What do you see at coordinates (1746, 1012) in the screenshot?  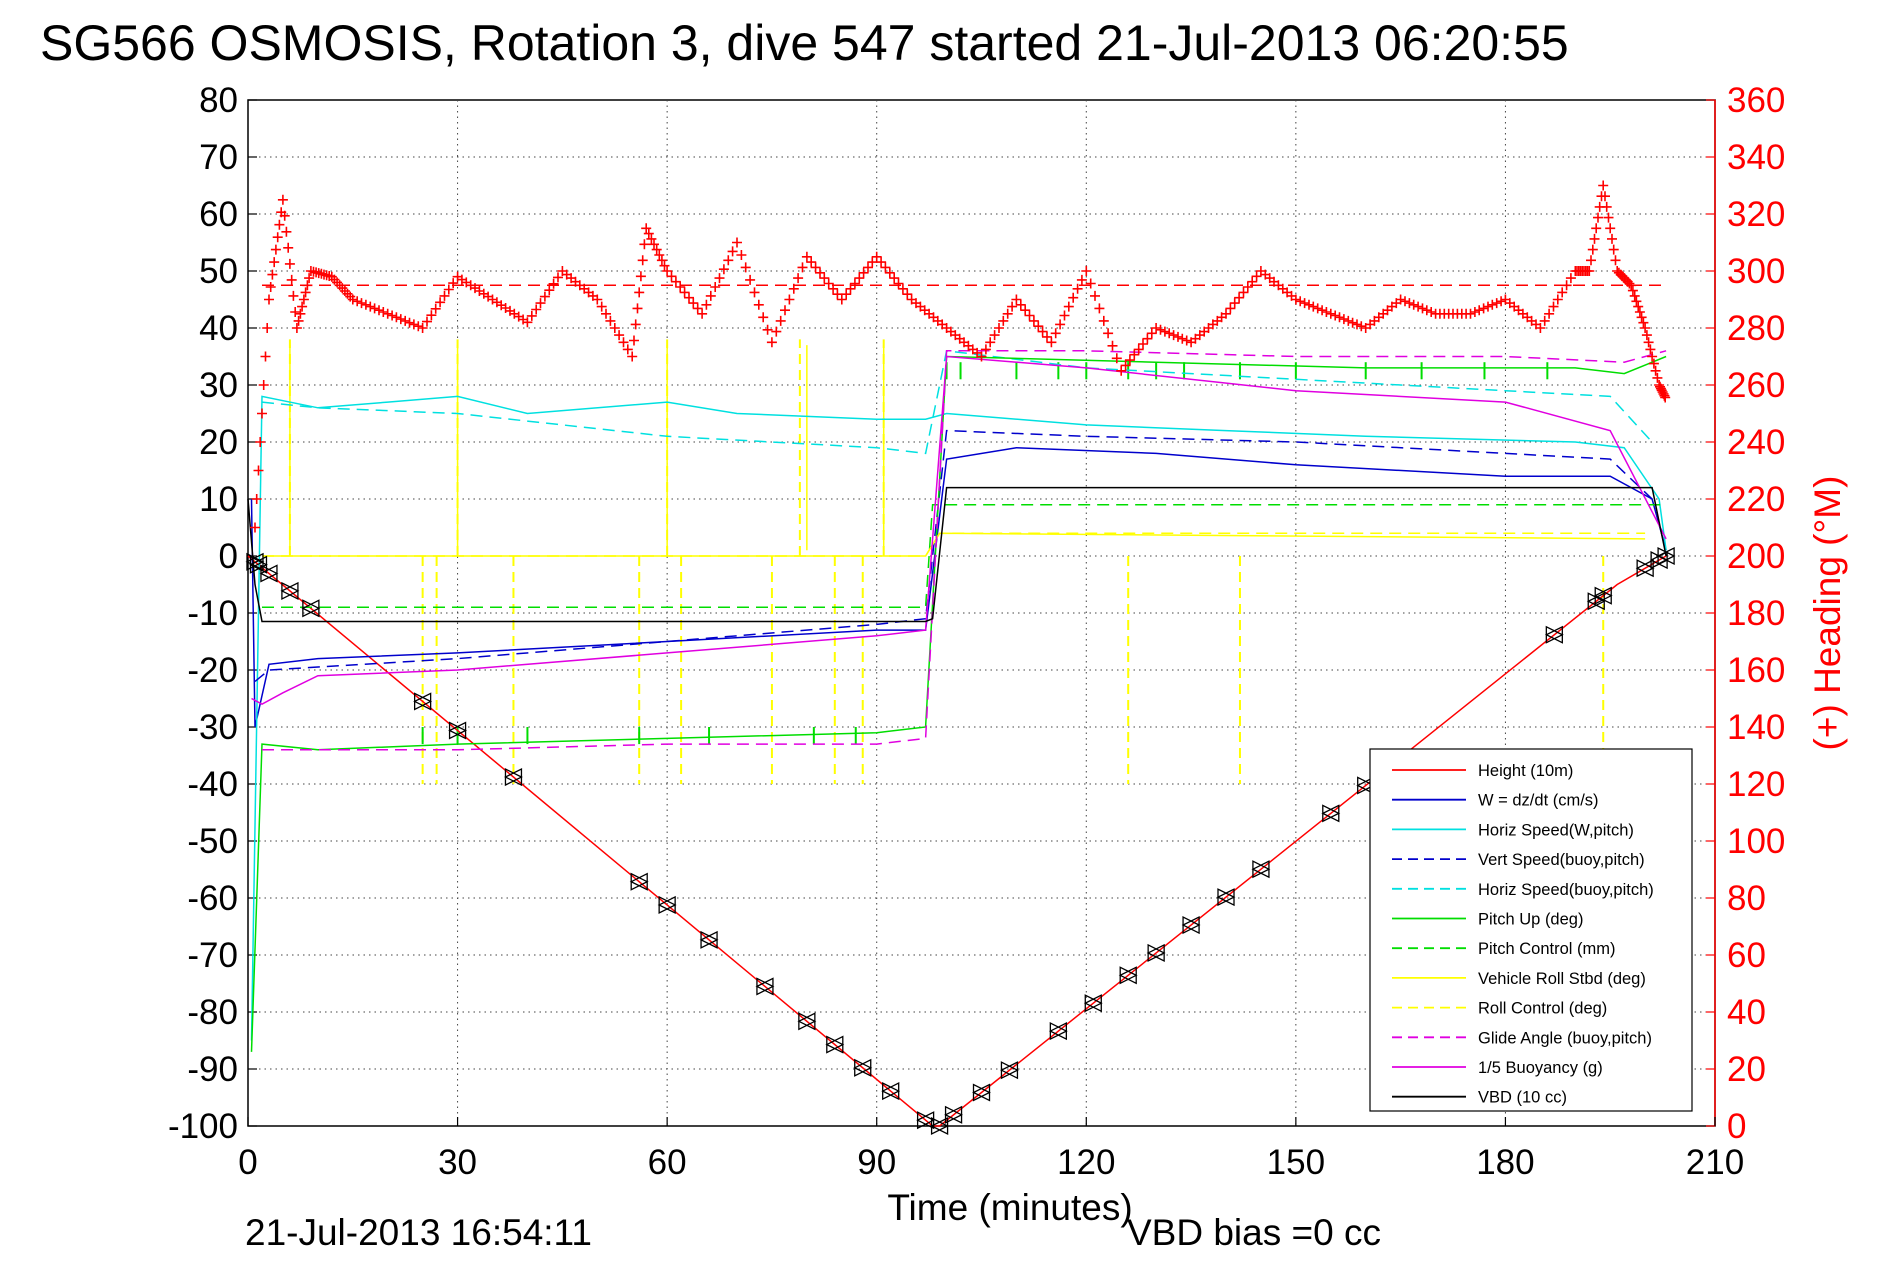 I see `y-tick-label-right: 40` at bounding box center [1746, 1012].